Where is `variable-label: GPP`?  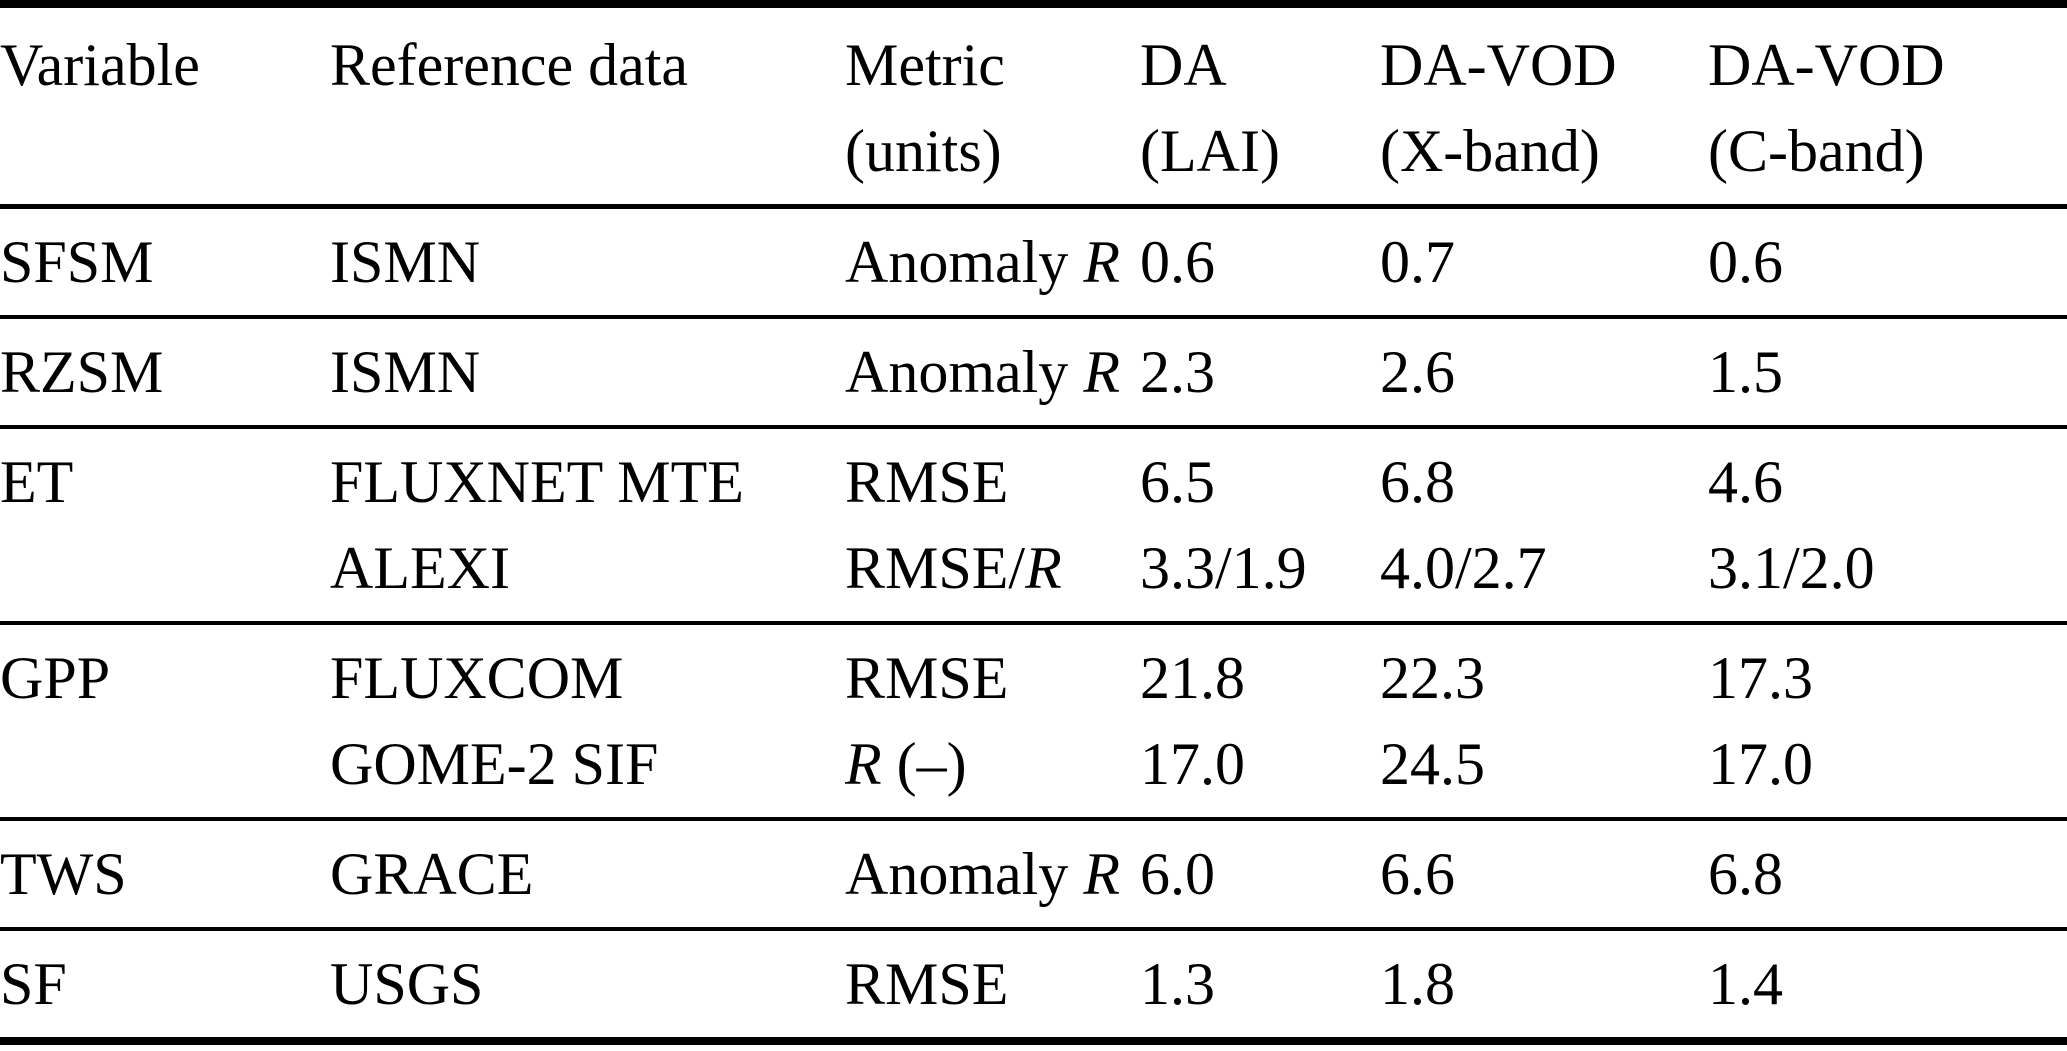 variable-label: GPP is located at coordinates (55, 678).